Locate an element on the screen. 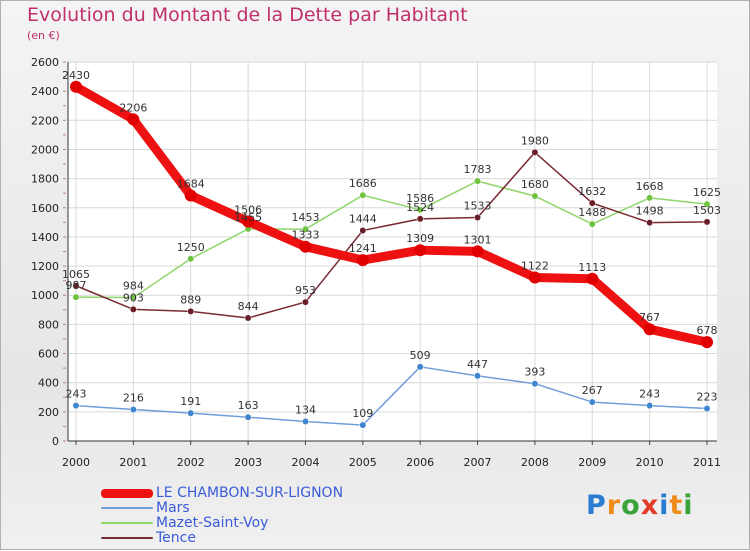  data-label: 509 is located at coordinates (420, 355).